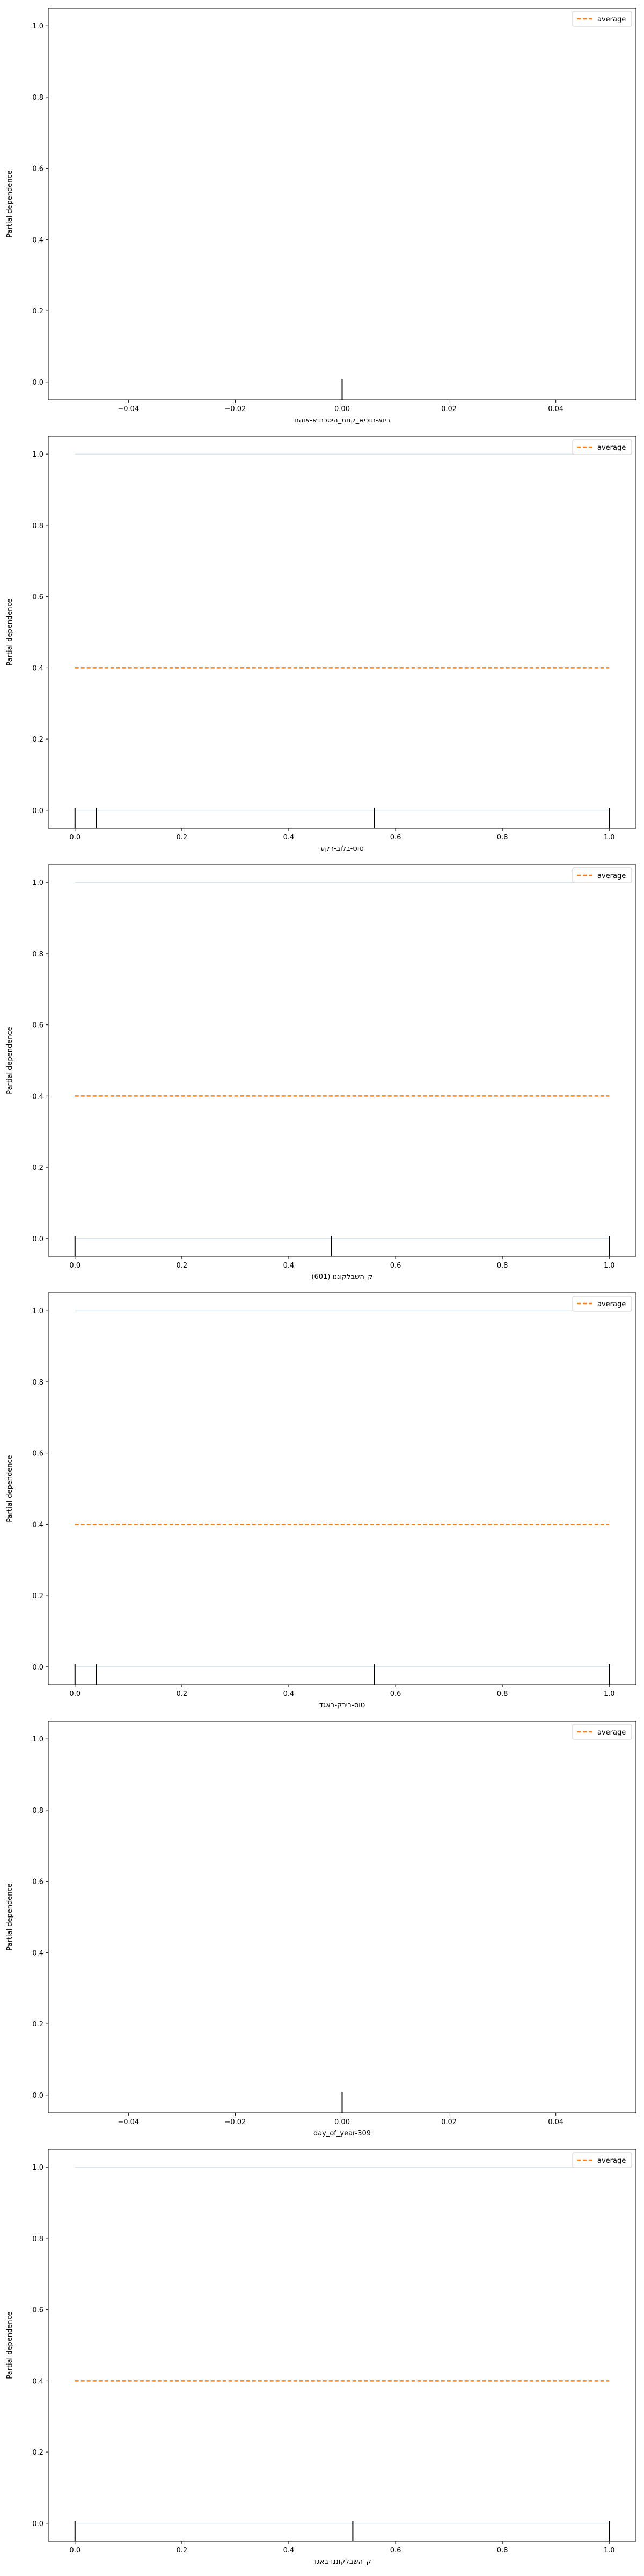 The height and width of the screenshot is (2576, 644). I want to click on x-axis-label: ריוא-תוכיא_קתמ_היסכתוא-אוהם, so click(342, 420).